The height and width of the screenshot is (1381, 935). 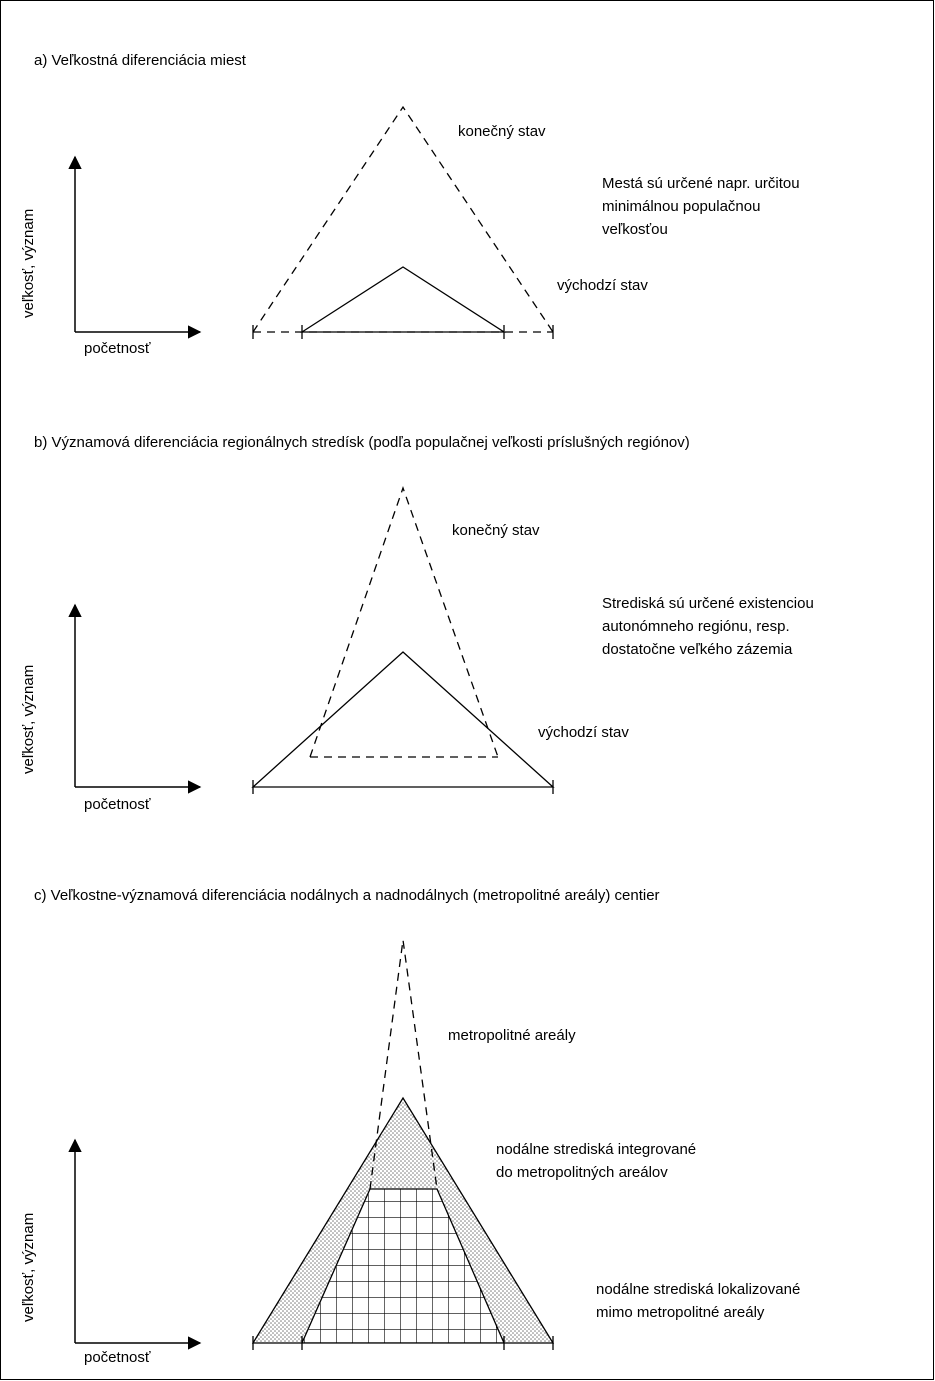 What do you see at coordinates (512, 1035) in the screenshot?
I see `panel-c-metro-label: metropolitné areály` at bounding box center [512, 1035].